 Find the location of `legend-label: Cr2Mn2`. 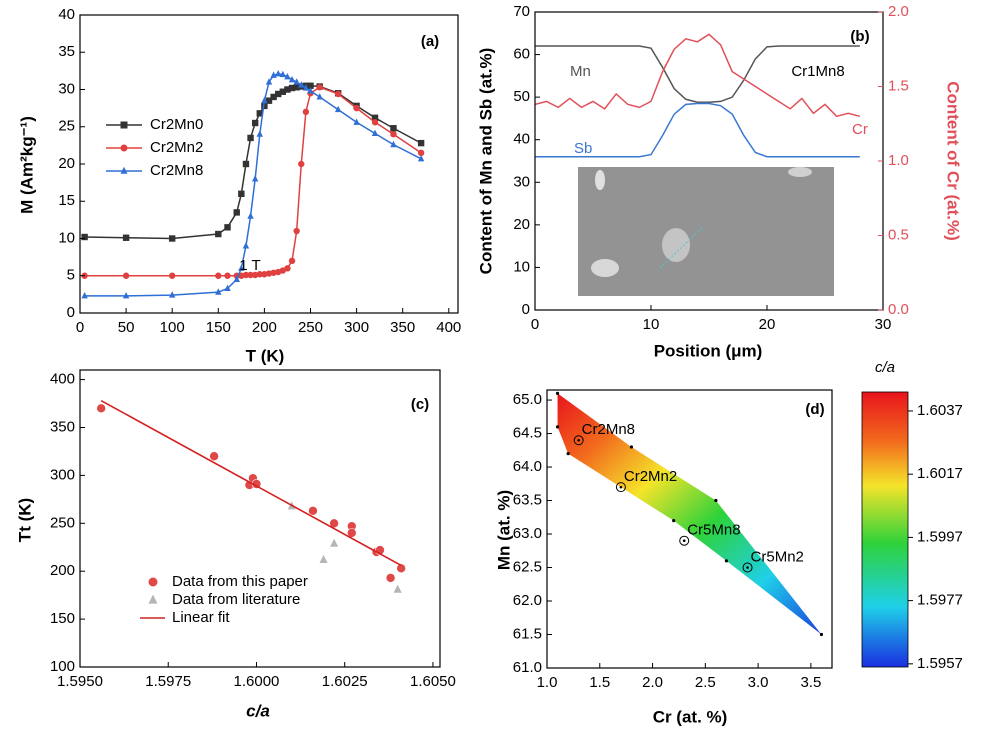

legend-label: Cr2Mn2 is located at coordinates (176, 147).